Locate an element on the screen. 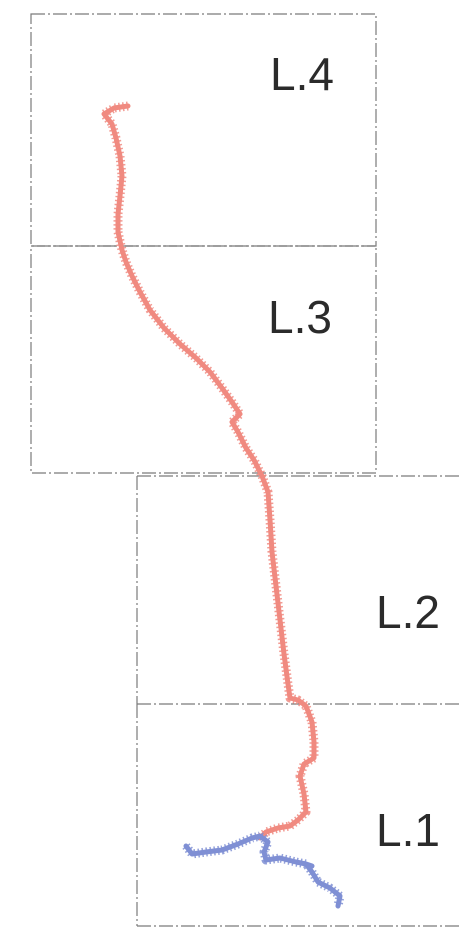 This screenshot has width=459, height=930. branch-route-ticks is located at coordinates (263, 871).